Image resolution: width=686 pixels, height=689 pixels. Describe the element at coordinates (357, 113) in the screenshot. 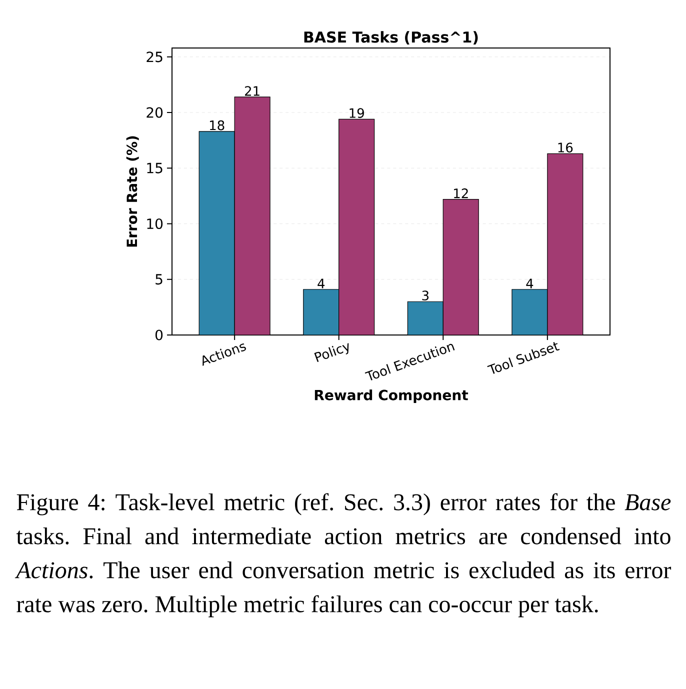

I see `data-label: 19` at that location.